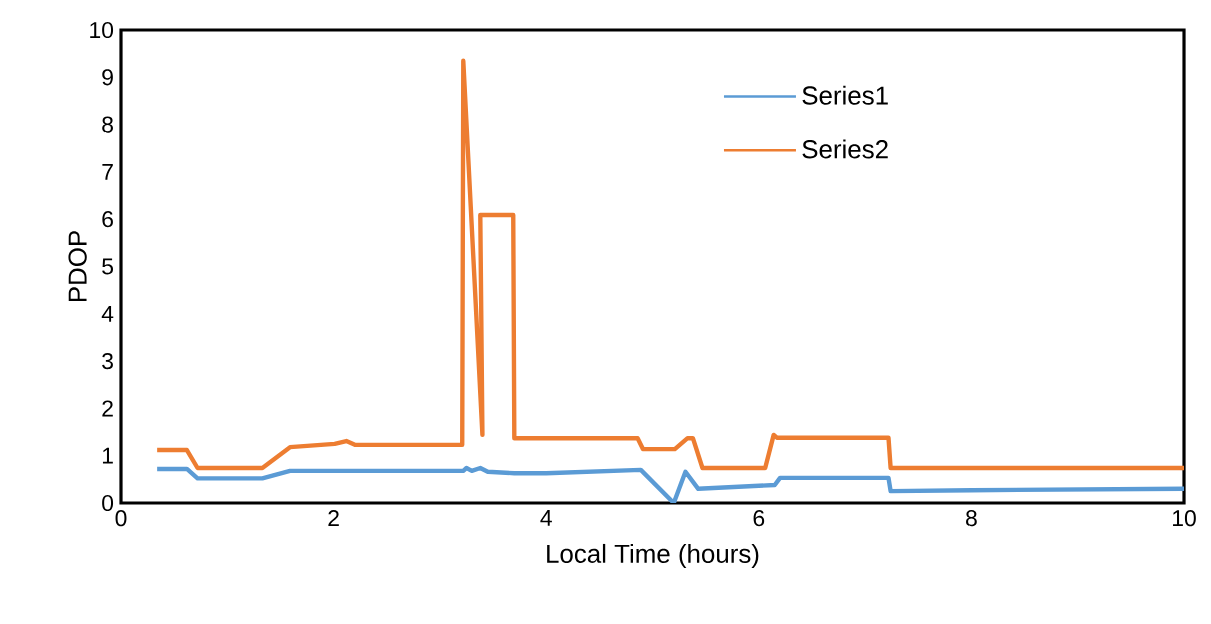 This screenshot has height=624, width=1211. I want to click on x-axis-title: Local Time (hours), so click(653, 556).